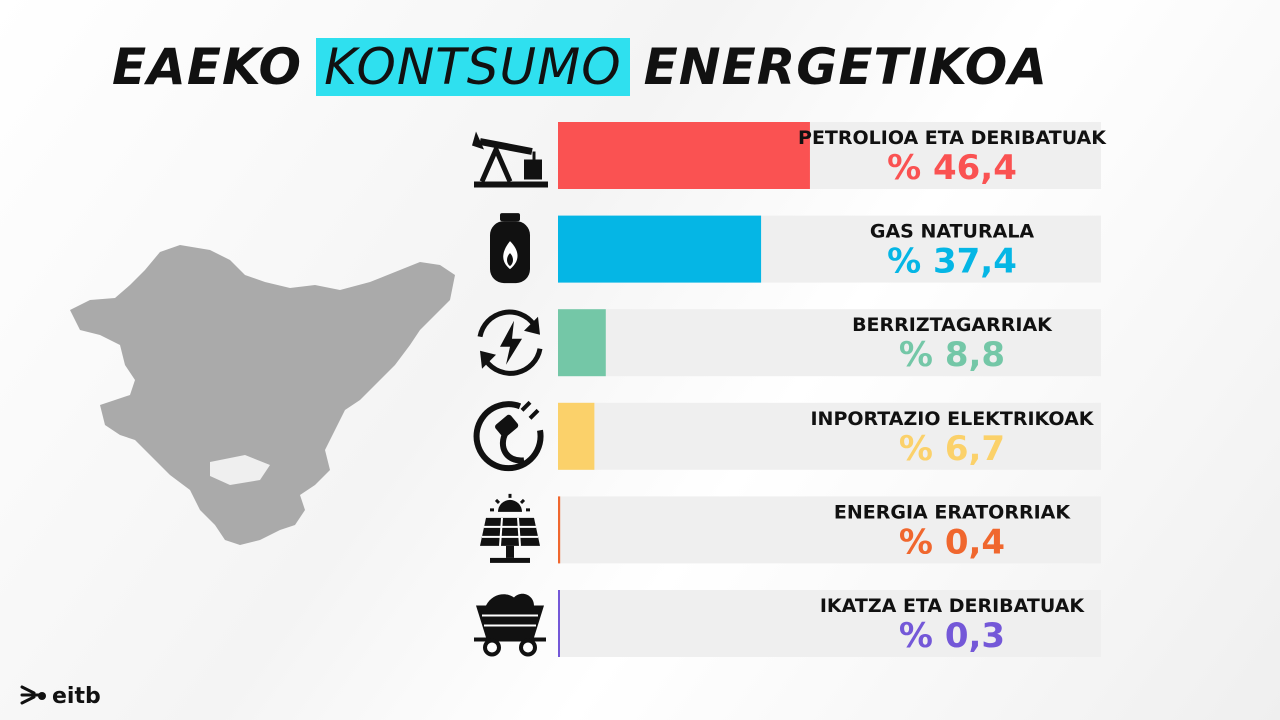  Describe the element at coordinates (952, 542) in the screenshot. I see `bar-value-label: % 0,4` at that location.